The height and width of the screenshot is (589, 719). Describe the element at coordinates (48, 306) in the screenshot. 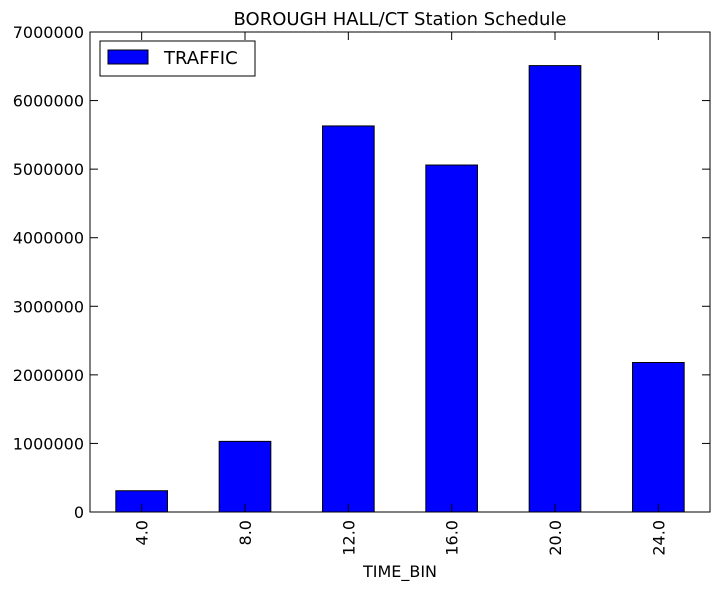

I see `y-tick-label: 3000000` at that location.